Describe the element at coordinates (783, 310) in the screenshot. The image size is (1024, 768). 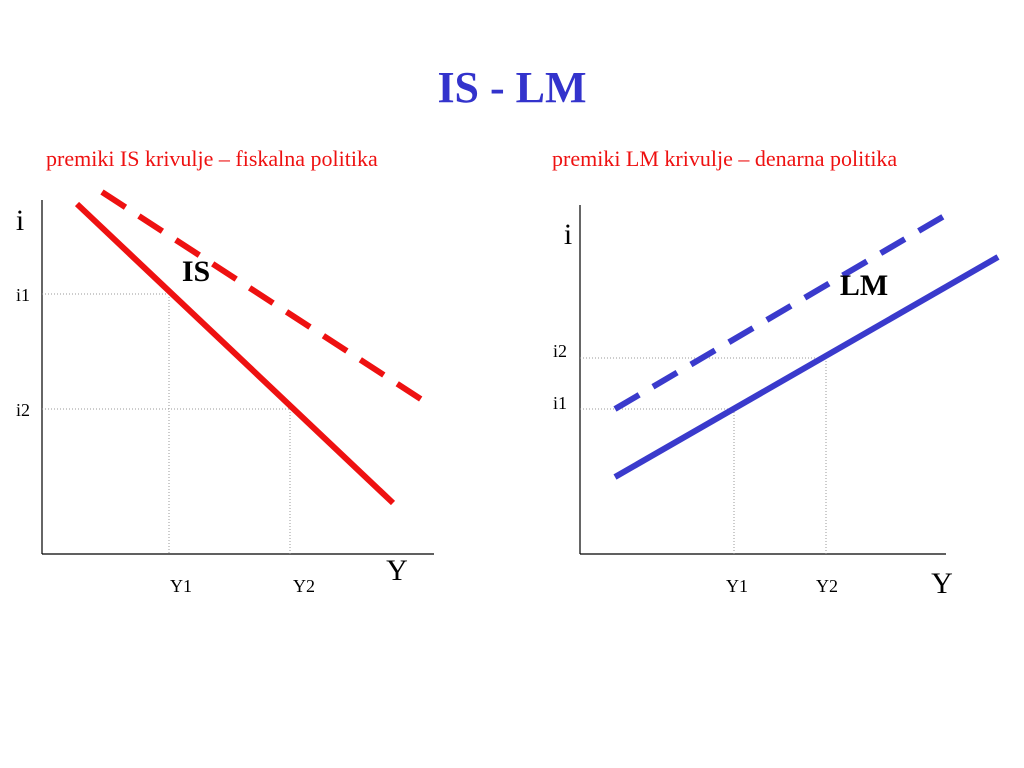
I see `lm-curve-shifted` at that location.